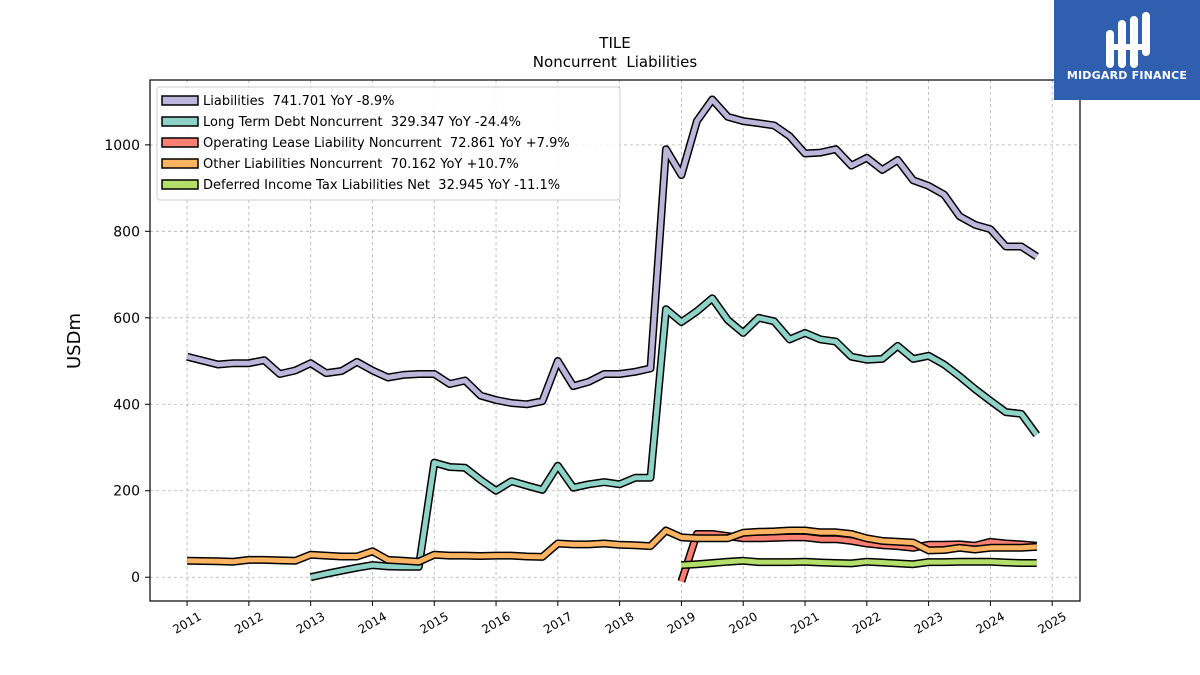 The image size is (1200, 675). What do you see at coordinates (742, 622) in the screenshot?
I see `x-tick-label: 2020` at bounding box center [742, 622].